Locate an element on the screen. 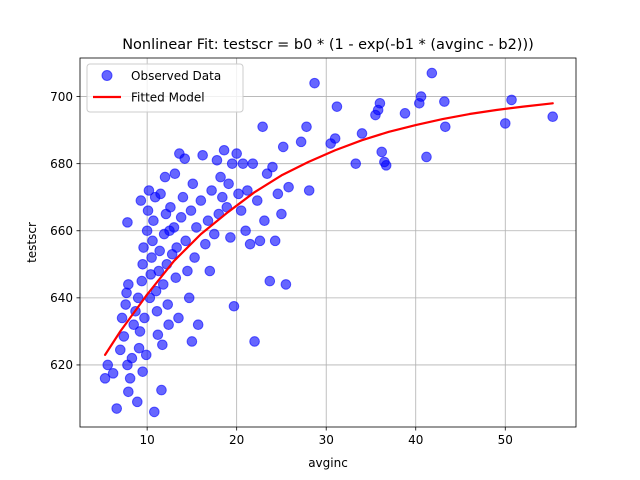 This screenshot has width=640, height=480. x-axis-ticks: 10 20 30 40 50 is located at coordinates (326, 437).